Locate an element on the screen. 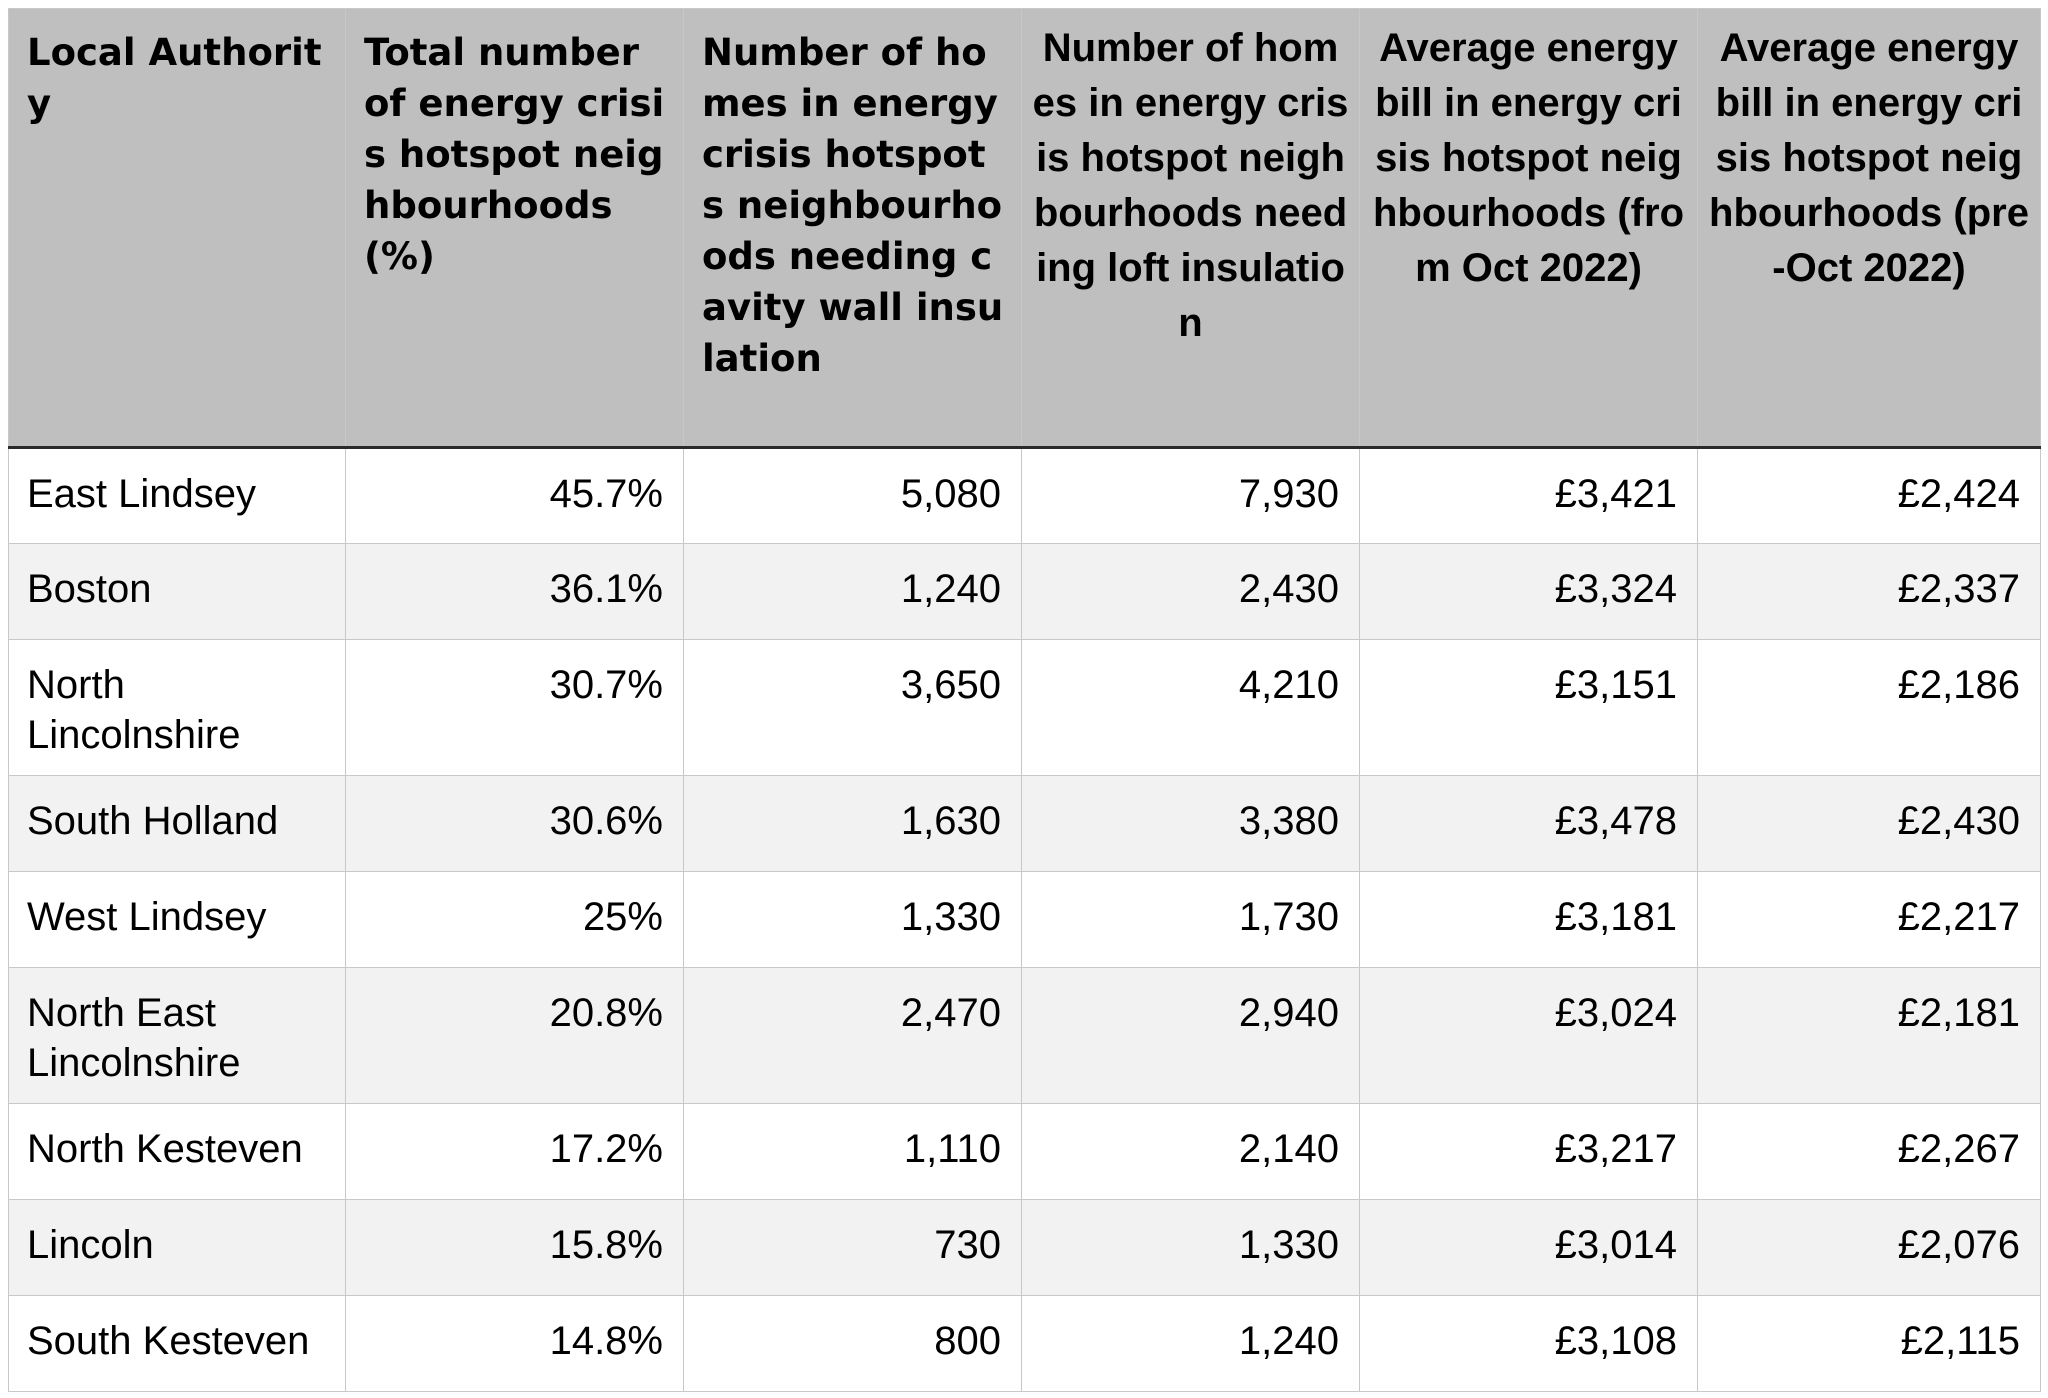 This screenshot has width=2048, height=1398. cell-cavity-homes: 5,080 is located at coordinates (852, 495).